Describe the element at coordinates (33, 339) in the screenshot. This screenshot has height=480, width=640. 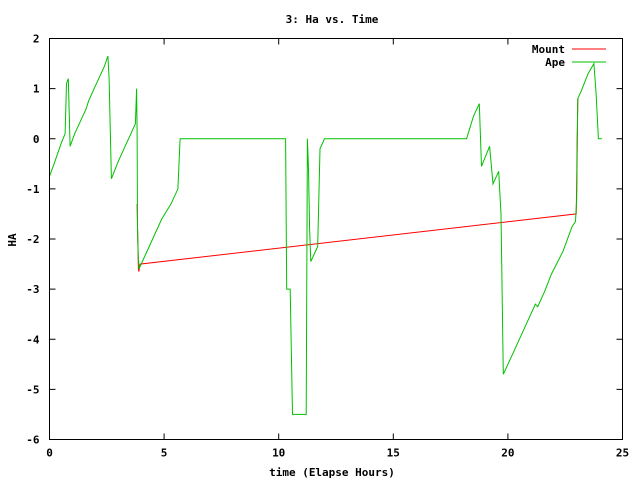
I see `y-tick-label: -4` at that location.